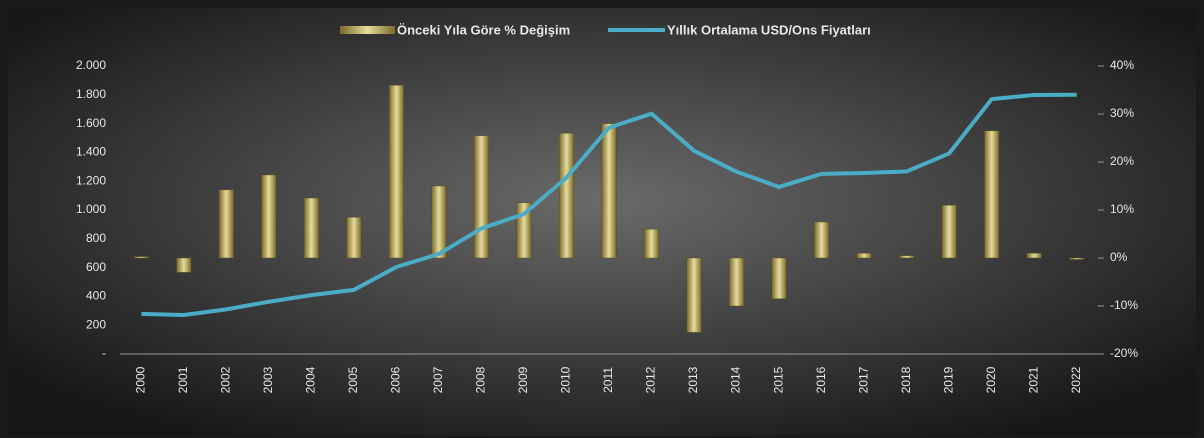  I want to click on legend-swatch, so click(367, 30).